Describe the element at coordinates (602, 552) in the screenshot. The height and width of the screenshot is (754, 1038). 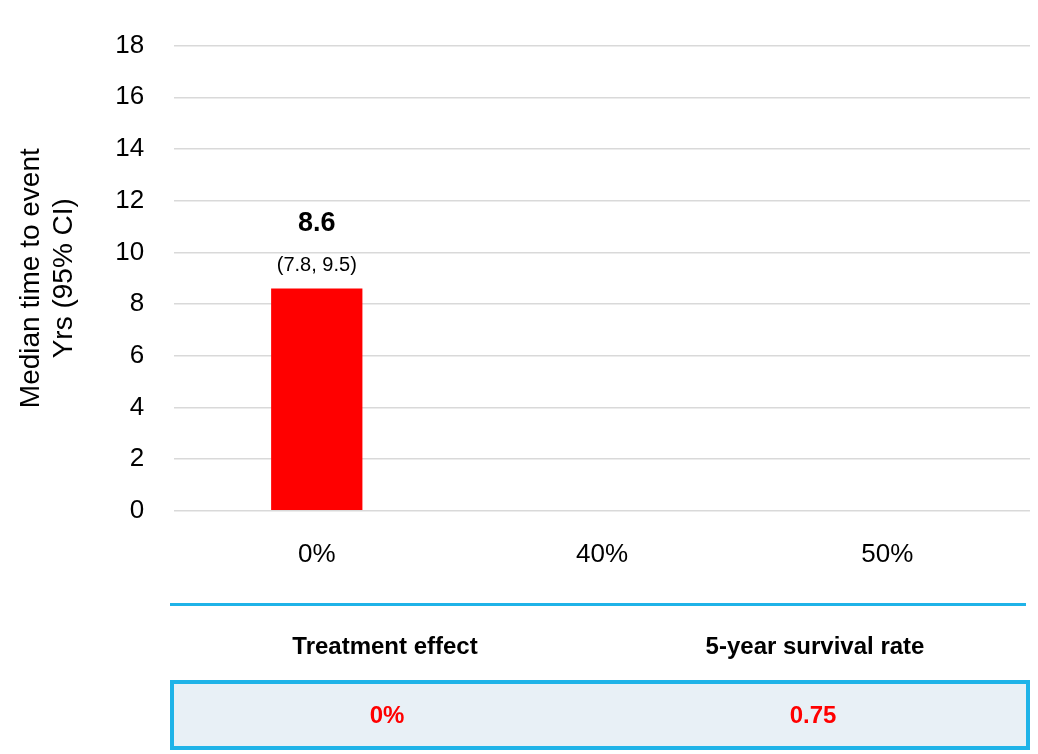
I see `x-tick-label: 40%` at that location.